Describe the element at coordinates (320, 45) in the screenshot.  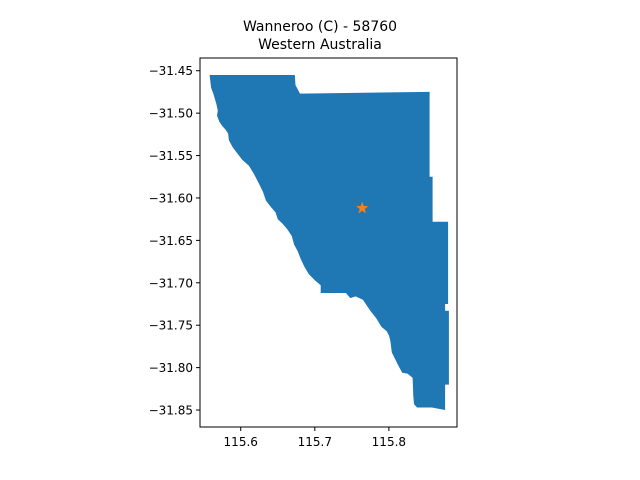
I see `map-title-line-2: Western Australia` at that location.